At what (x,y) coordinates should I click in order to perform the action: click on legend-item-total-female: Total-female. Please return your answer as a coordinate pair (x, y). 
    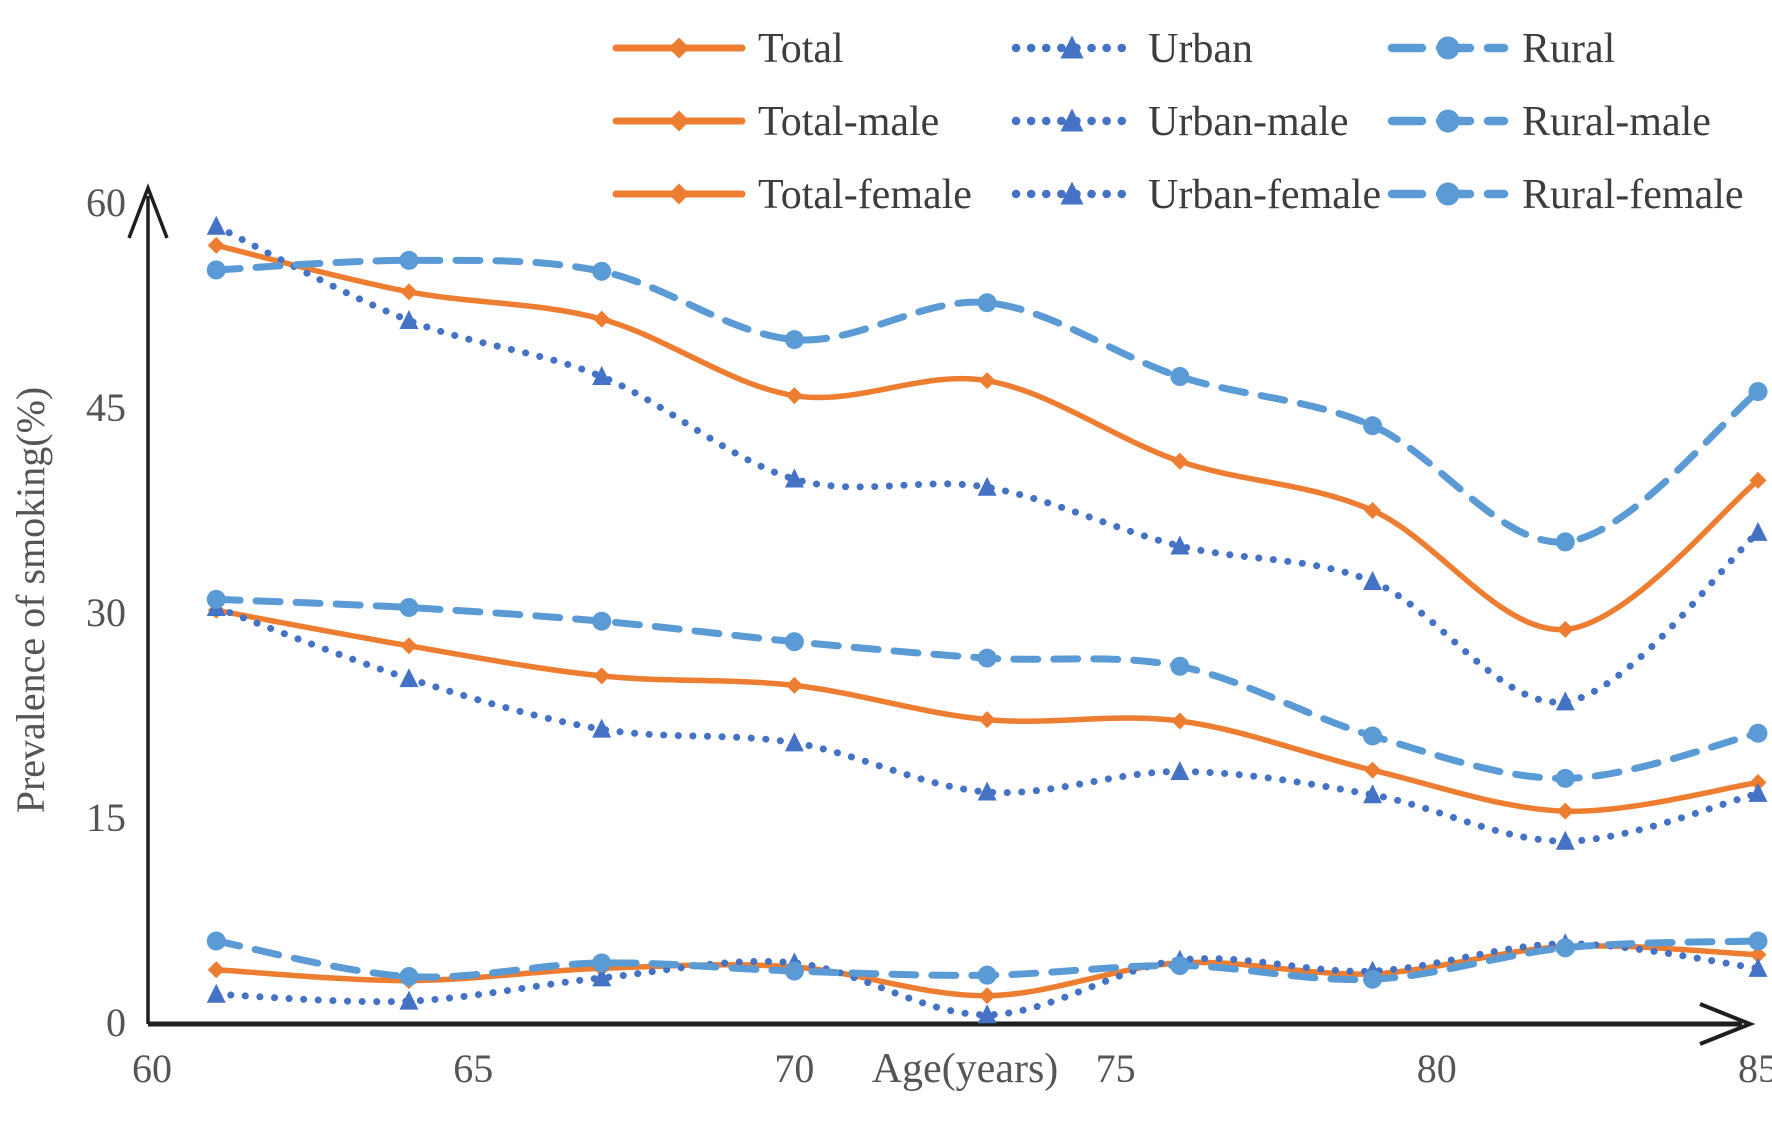
    Looking at the image, I should click on (792, 195).